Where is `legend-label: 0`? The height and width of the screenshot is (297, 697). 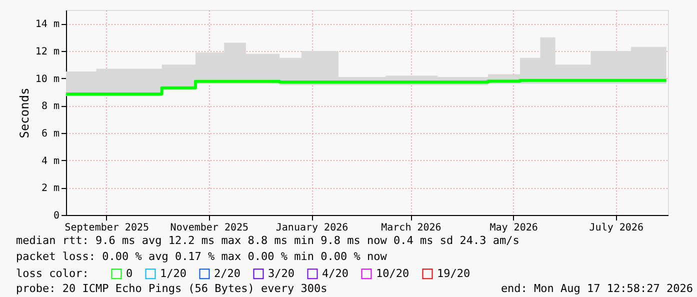
legend-label: 0 is located at coordinates (129, 273).